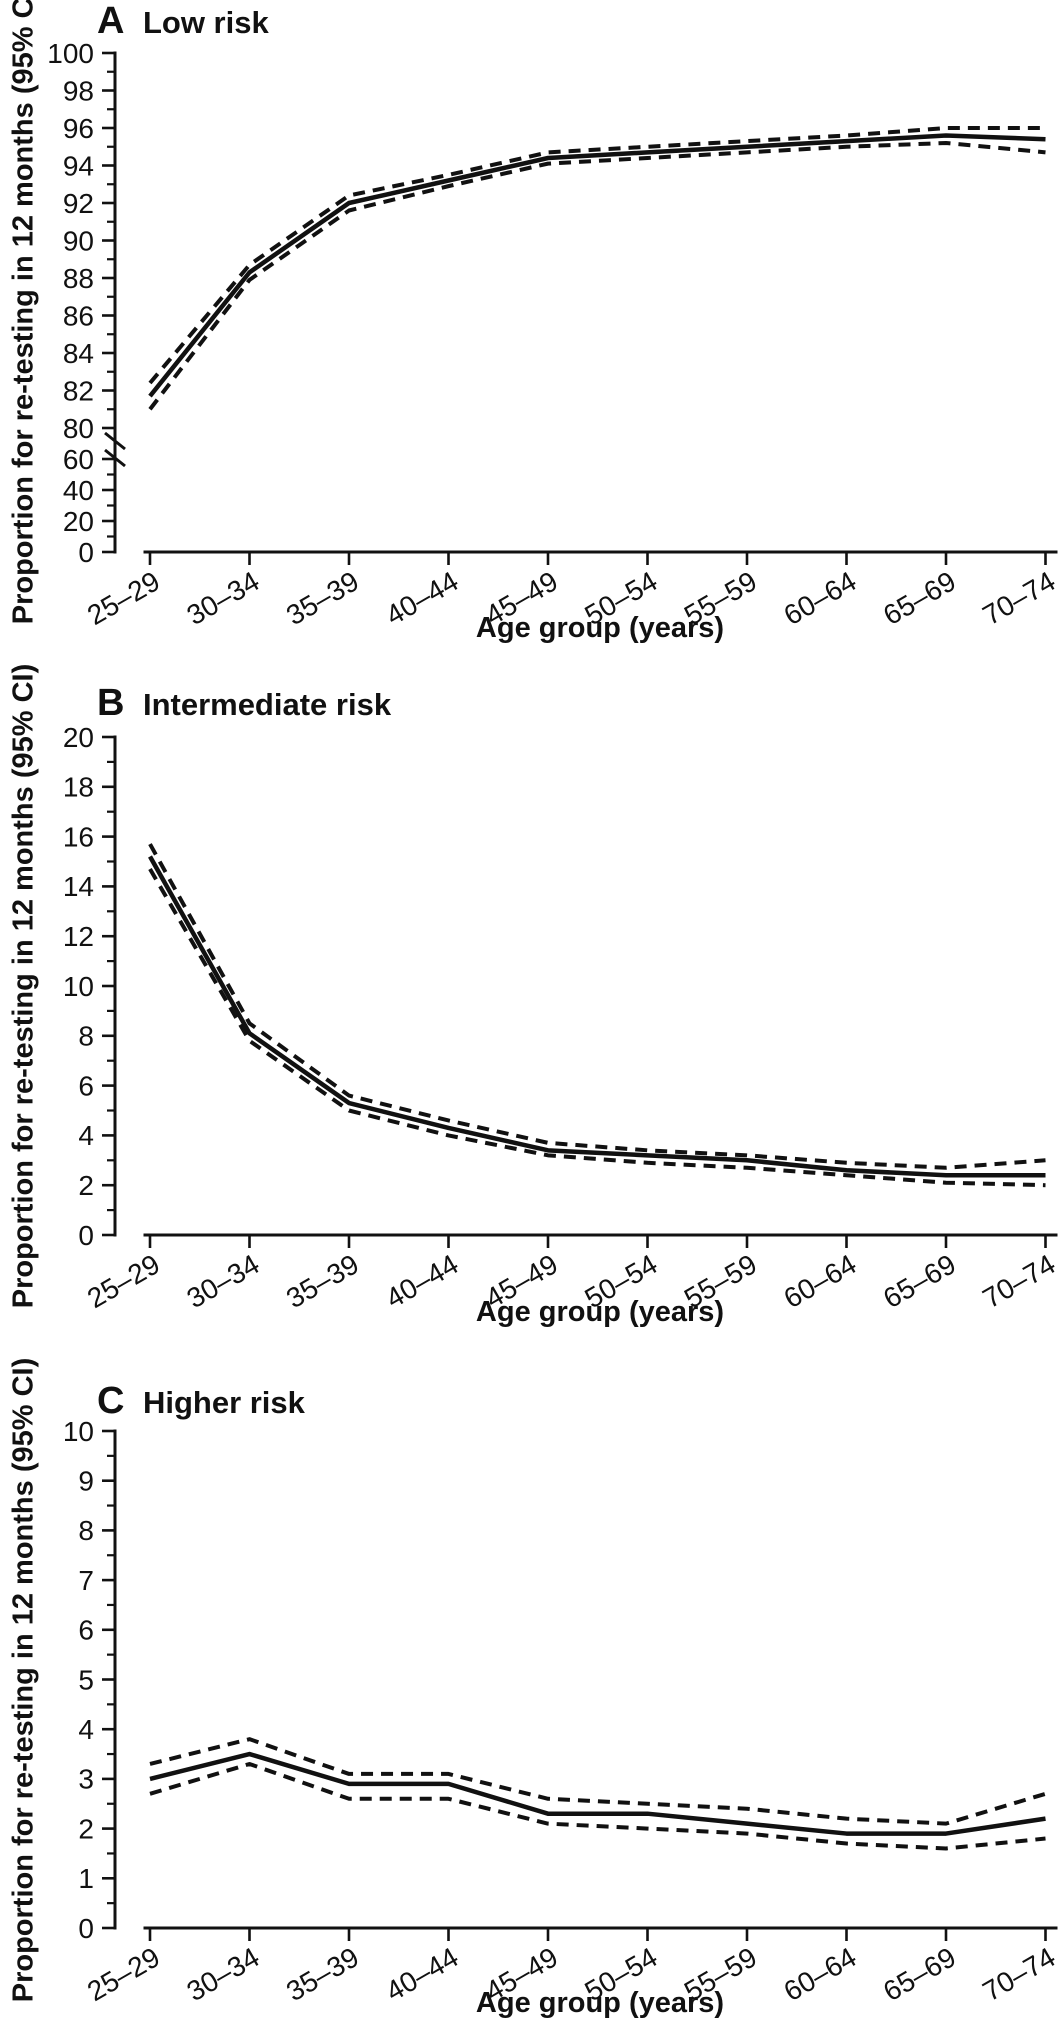  I want to click on y-tick-label: 80, so click(78, 428).